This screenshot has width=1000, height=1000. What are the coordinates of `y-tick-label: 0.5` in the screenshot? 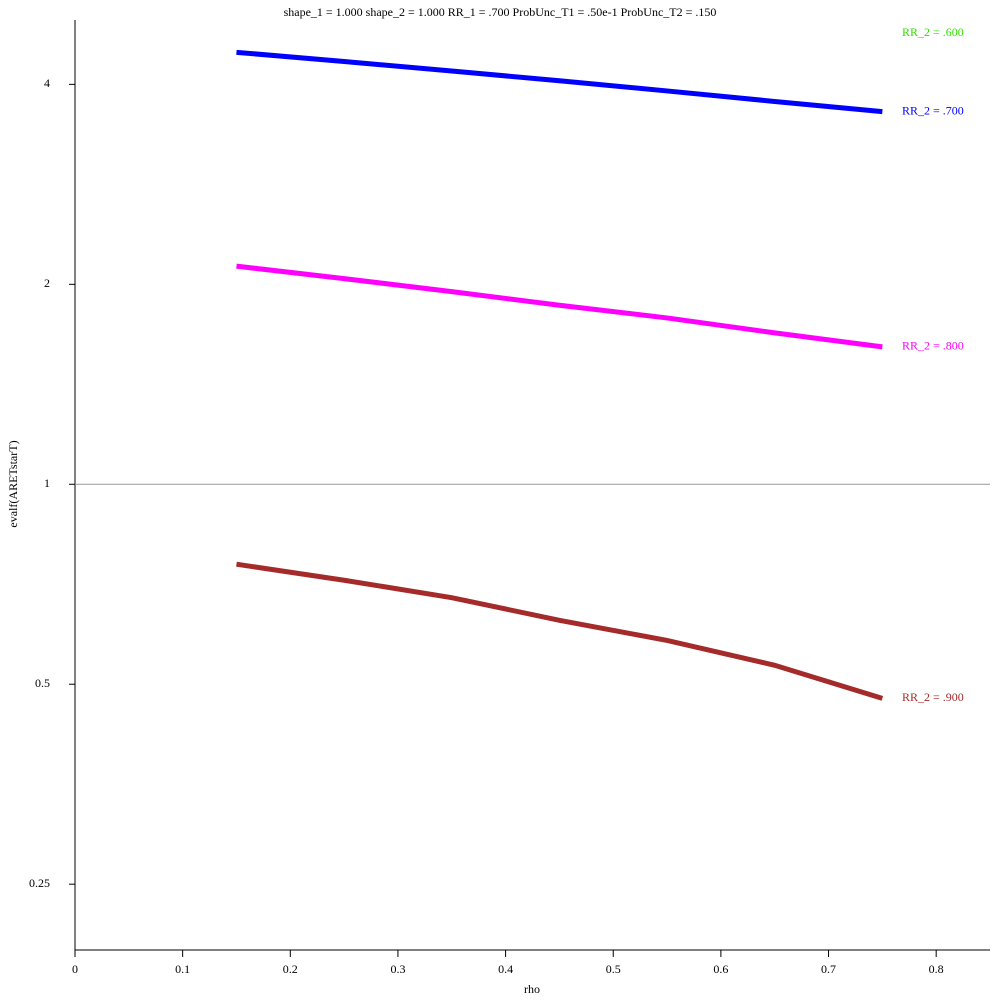 It's located at (42, 683).